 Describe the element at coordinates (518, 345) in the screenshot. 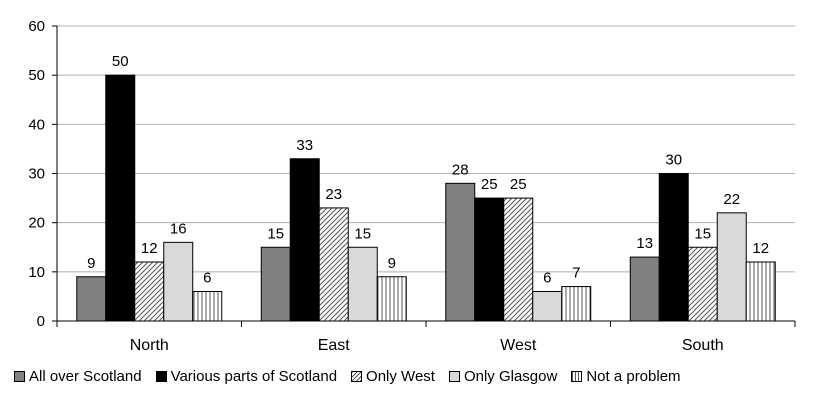

I see `x-category-label: West` at that location.